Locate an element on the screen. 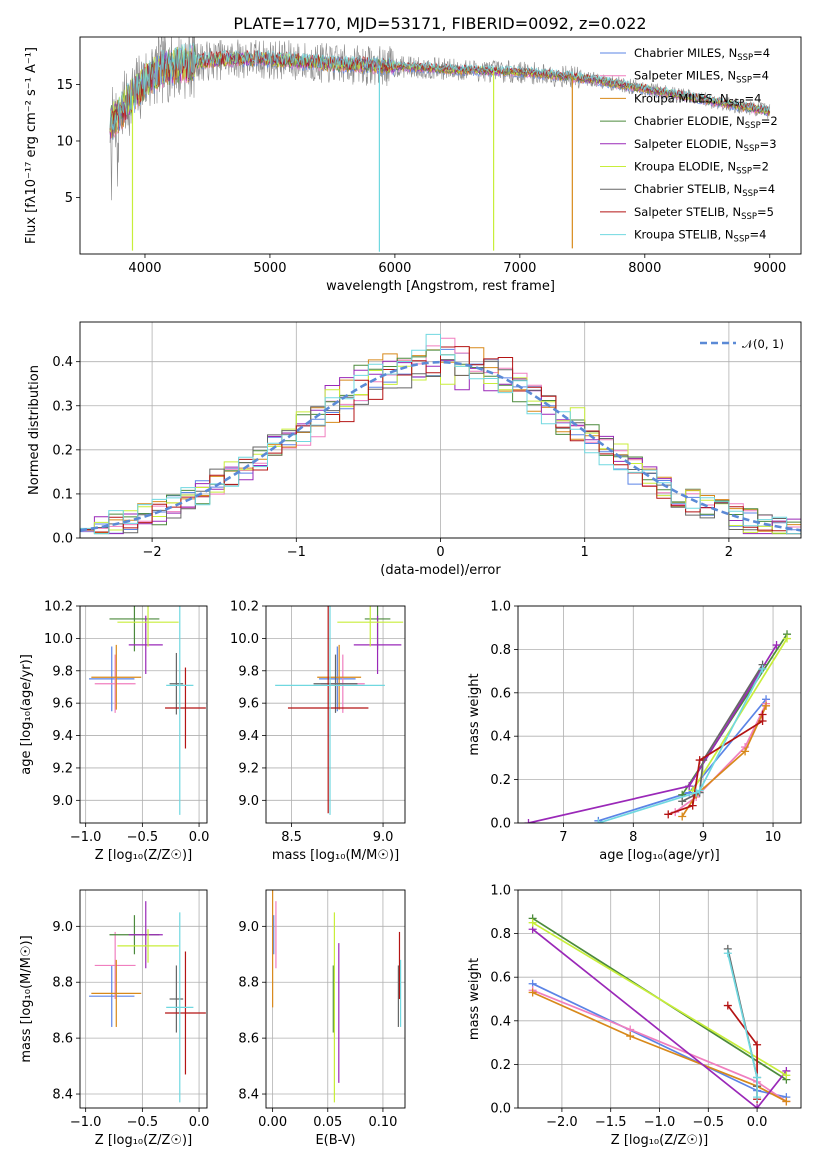 Image resolution: width=819 pixels, height=1170 pixels. legend-entry: Chabrier ELODIE, NSSP=2 is located at coordinates (706, 122).